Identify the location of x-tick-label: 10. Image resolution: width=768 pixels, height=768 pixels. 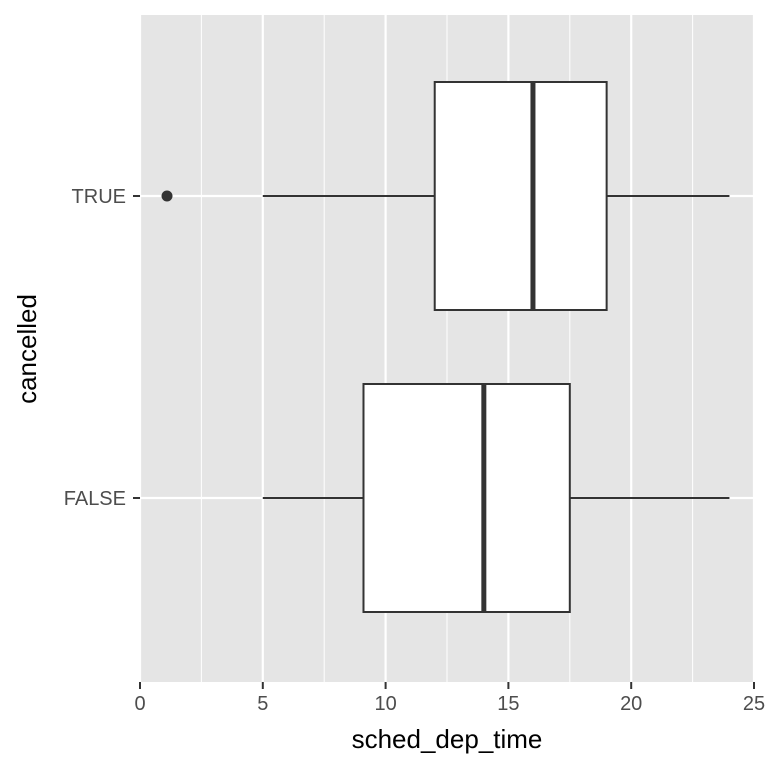
(385, 704).